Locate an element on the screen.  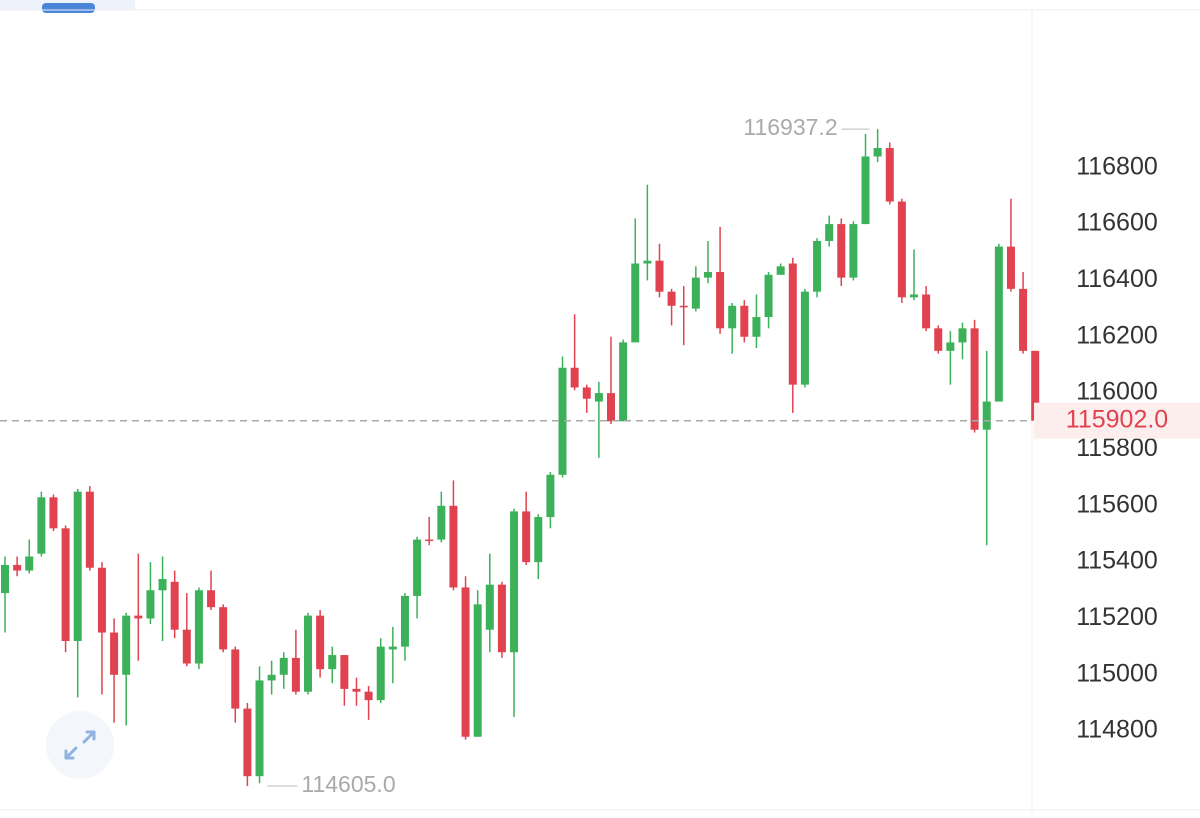
y-tick-label: 115000 is located at coordinates (1117, 673).